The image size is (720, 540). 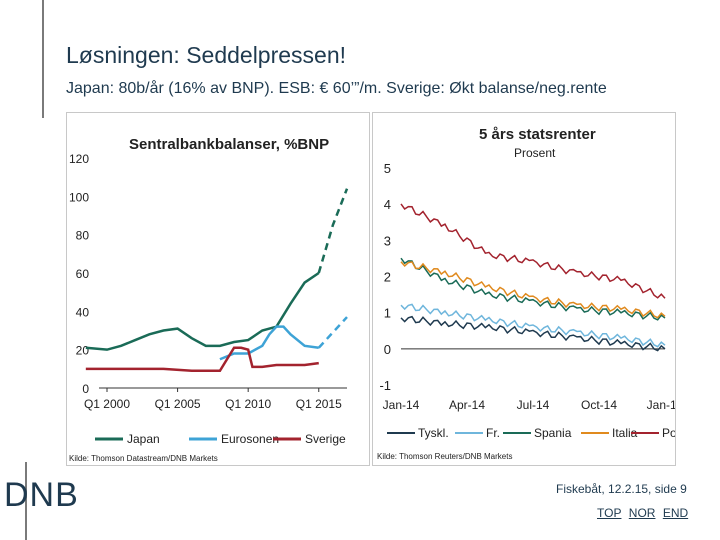 What do you see at coordinates (41, 495) in the screenshot?
I see `dnb-logo: DNB` at bounding box center [41, 495].